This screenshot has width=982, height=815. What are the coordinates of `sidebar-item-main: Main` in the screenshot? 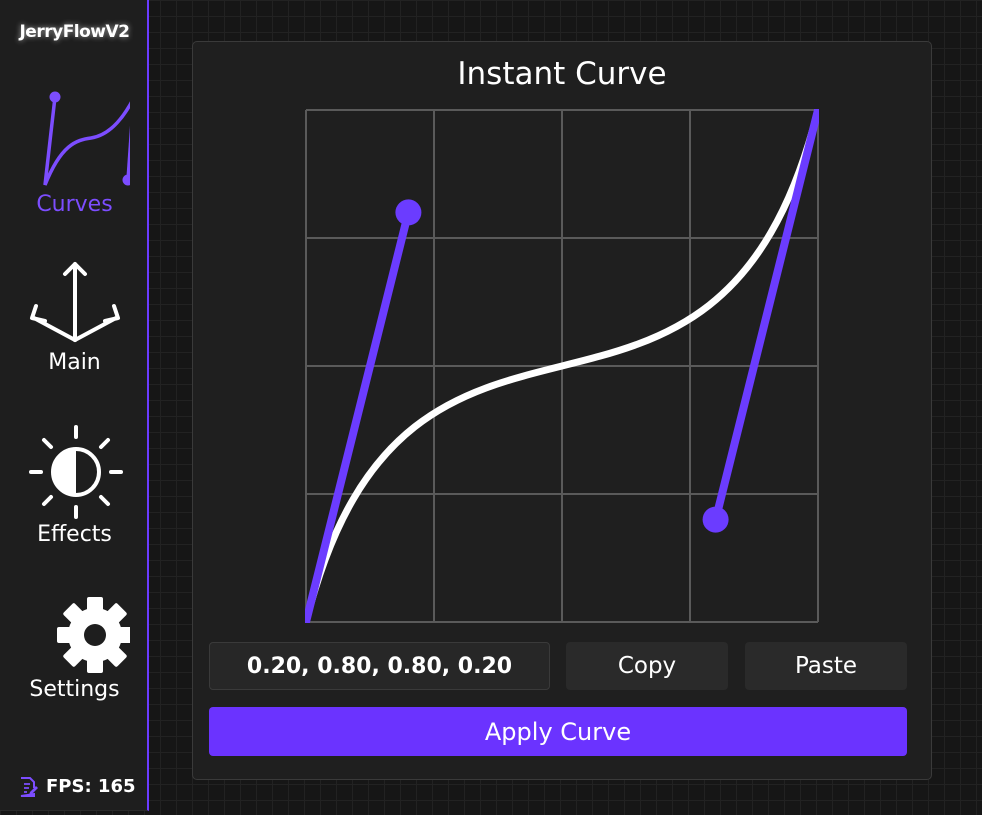 It's located at (74, 316).